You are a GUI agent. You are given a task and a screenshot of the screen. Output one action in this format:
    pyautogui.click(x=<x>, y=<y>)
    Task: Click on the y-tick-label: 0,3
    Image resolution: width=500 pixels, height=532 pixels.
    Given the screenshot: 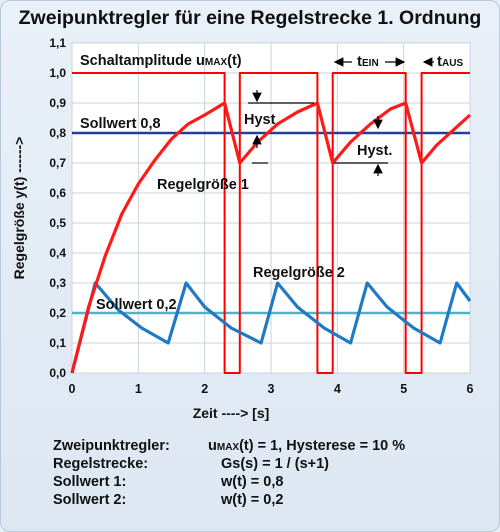 What is the action you would take?
    pyautogui.click(x=57, y=283)
    